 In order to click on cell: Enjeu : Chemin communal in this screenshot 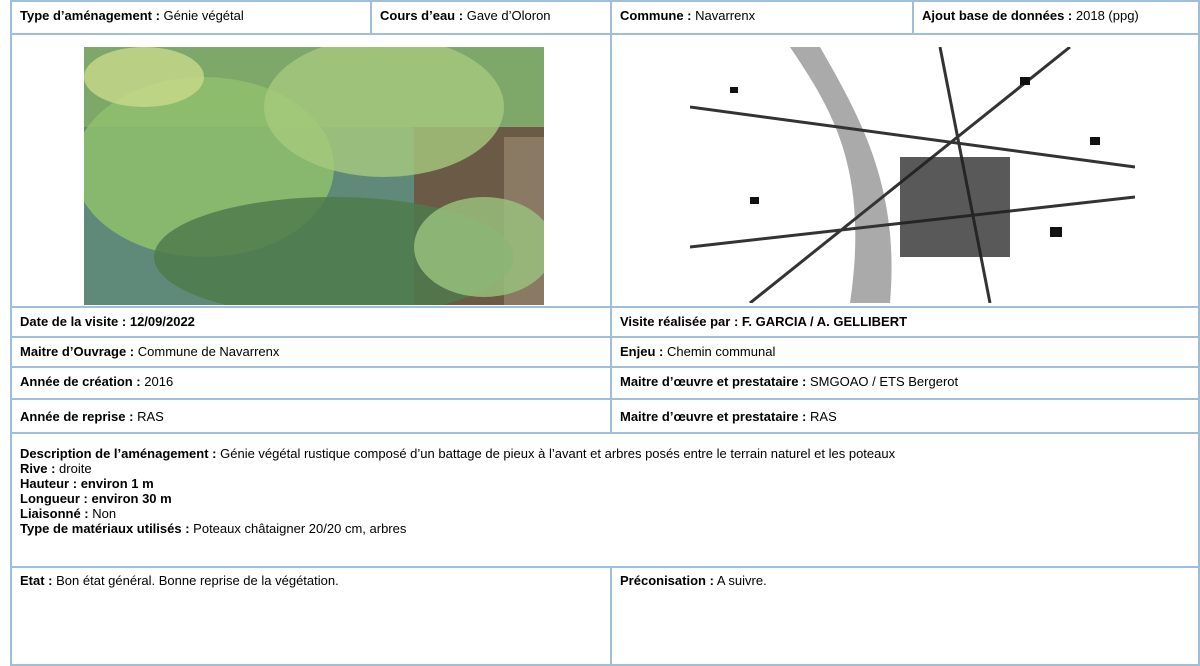, I will do `click(905, 352)`.